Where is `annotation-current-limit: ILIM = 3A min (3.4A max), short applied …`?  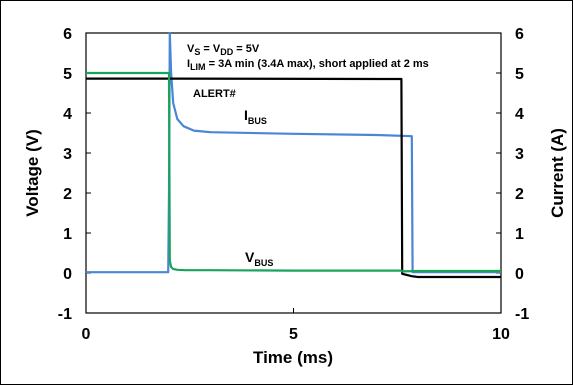 annotation-current-limit: ILIM = 3A min (3.4A max), short applied … is located at coordinates (308, 65).